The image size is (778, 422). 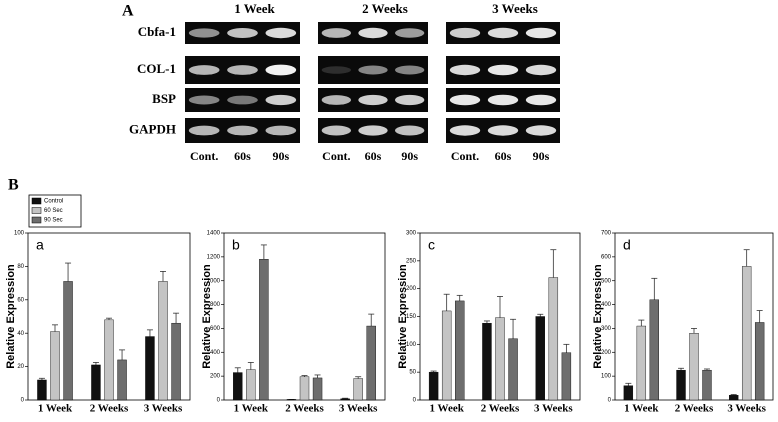 I want to click on legend-label: 60 Sec, so click(x=53, y=211).